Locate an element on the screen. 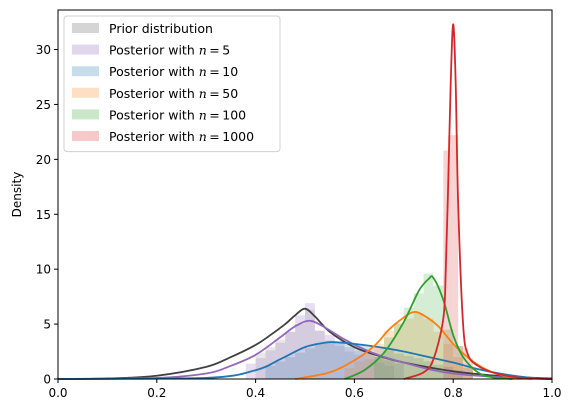 The width and height of the screenshot is (574, 417). legend-label: Posterior with n = 5 is located at coordinates (169, 50).